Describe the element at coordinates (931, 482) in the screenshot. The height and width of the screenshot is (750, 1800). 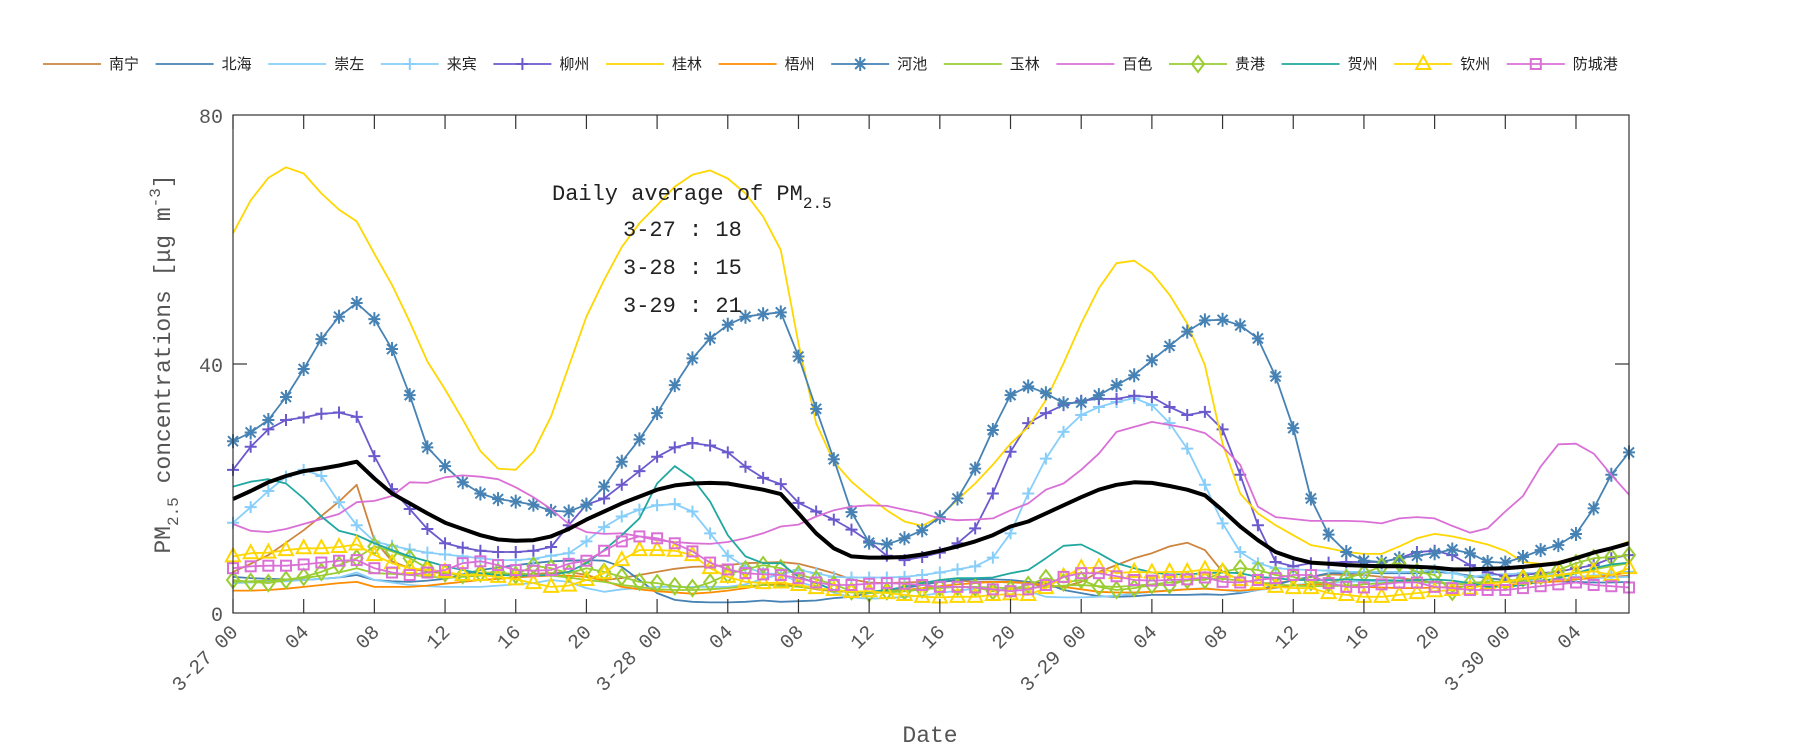
I see `series-line` at that location.